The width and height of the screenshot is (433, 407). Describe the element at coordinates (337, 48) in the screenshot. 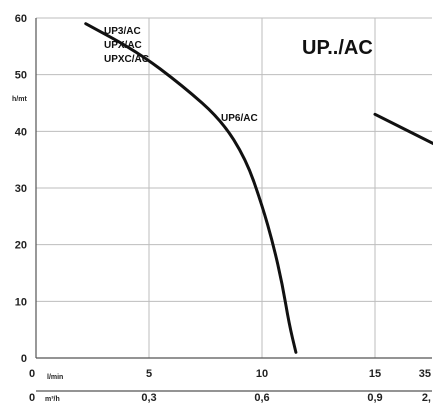

I see `chart-title: UP../AC` at that location.